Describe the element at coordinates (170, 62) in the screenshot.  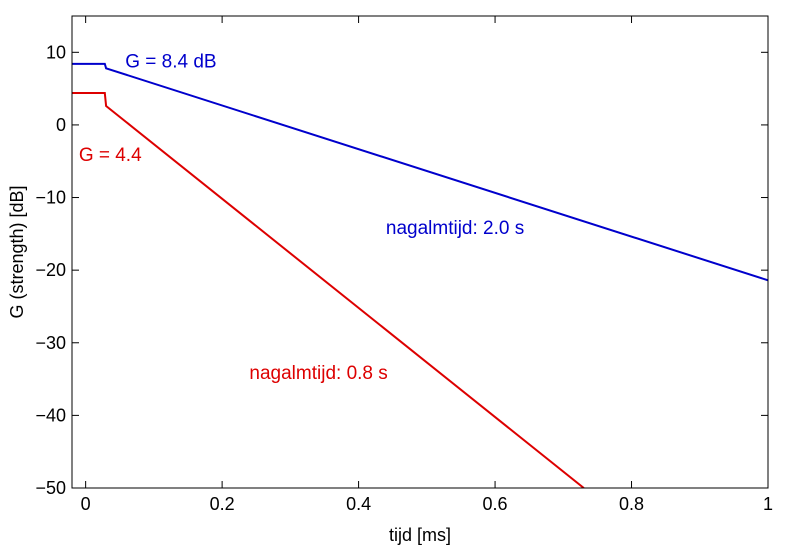
I see `annotation-blue-g: G = 8.4 dB` at that location.